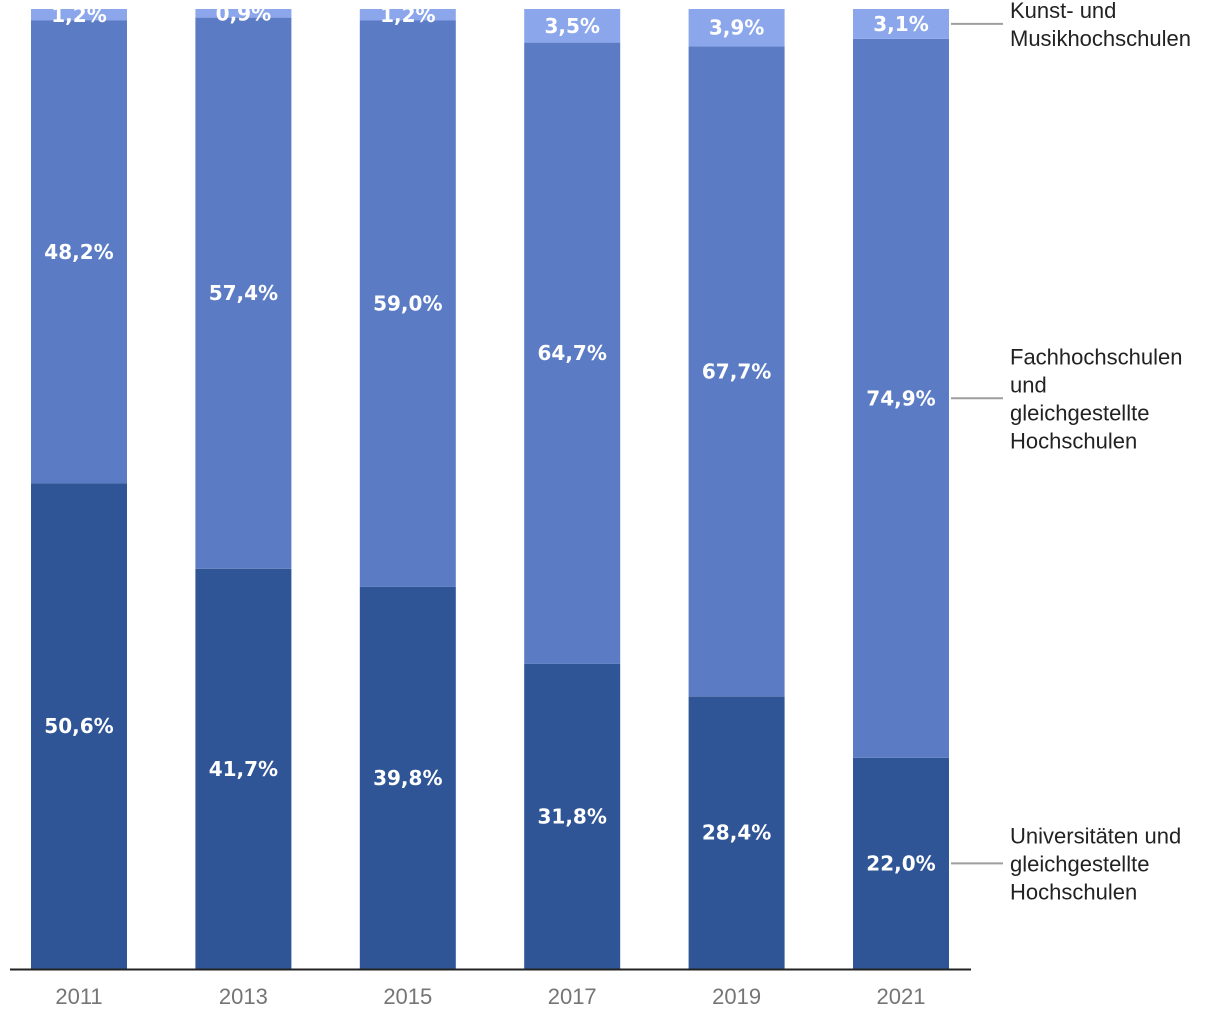 The image size is (1220, 1020). I want to click on data-label-2021-series-3: 3,1%, so click(900, 24).